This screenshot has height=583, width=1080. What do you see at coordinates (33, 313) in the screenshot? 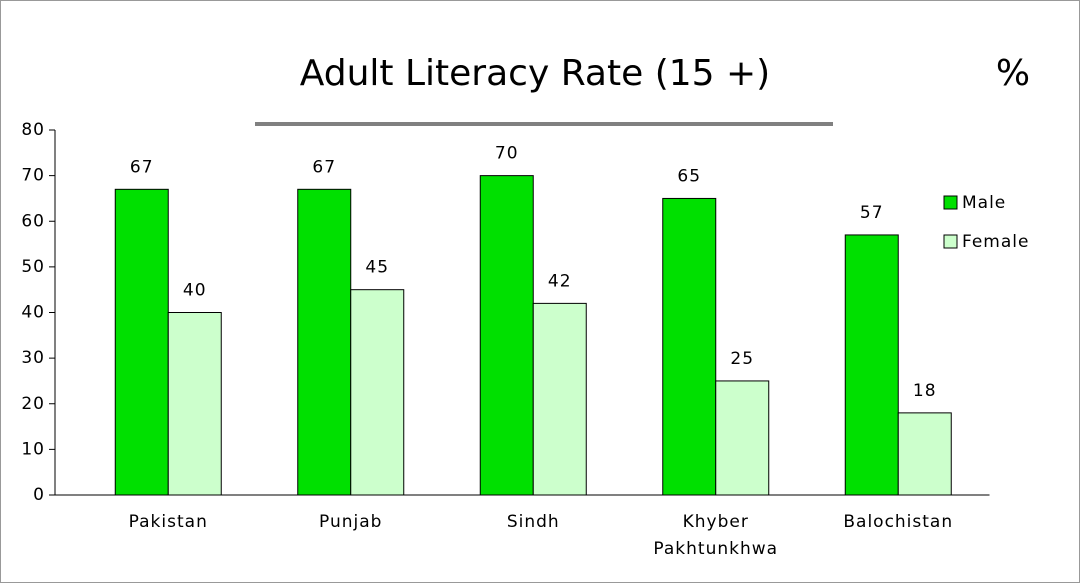
I see `y-tick-label: 40` at bounding box center [33, 313].